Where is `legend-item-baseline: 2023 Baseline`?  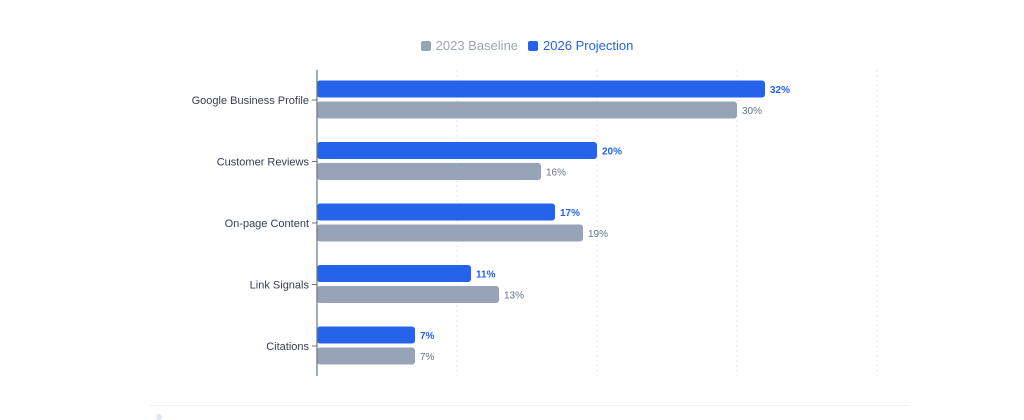 legend-item-baseline: 2023 Baseline is located at coordinates (469, 45).